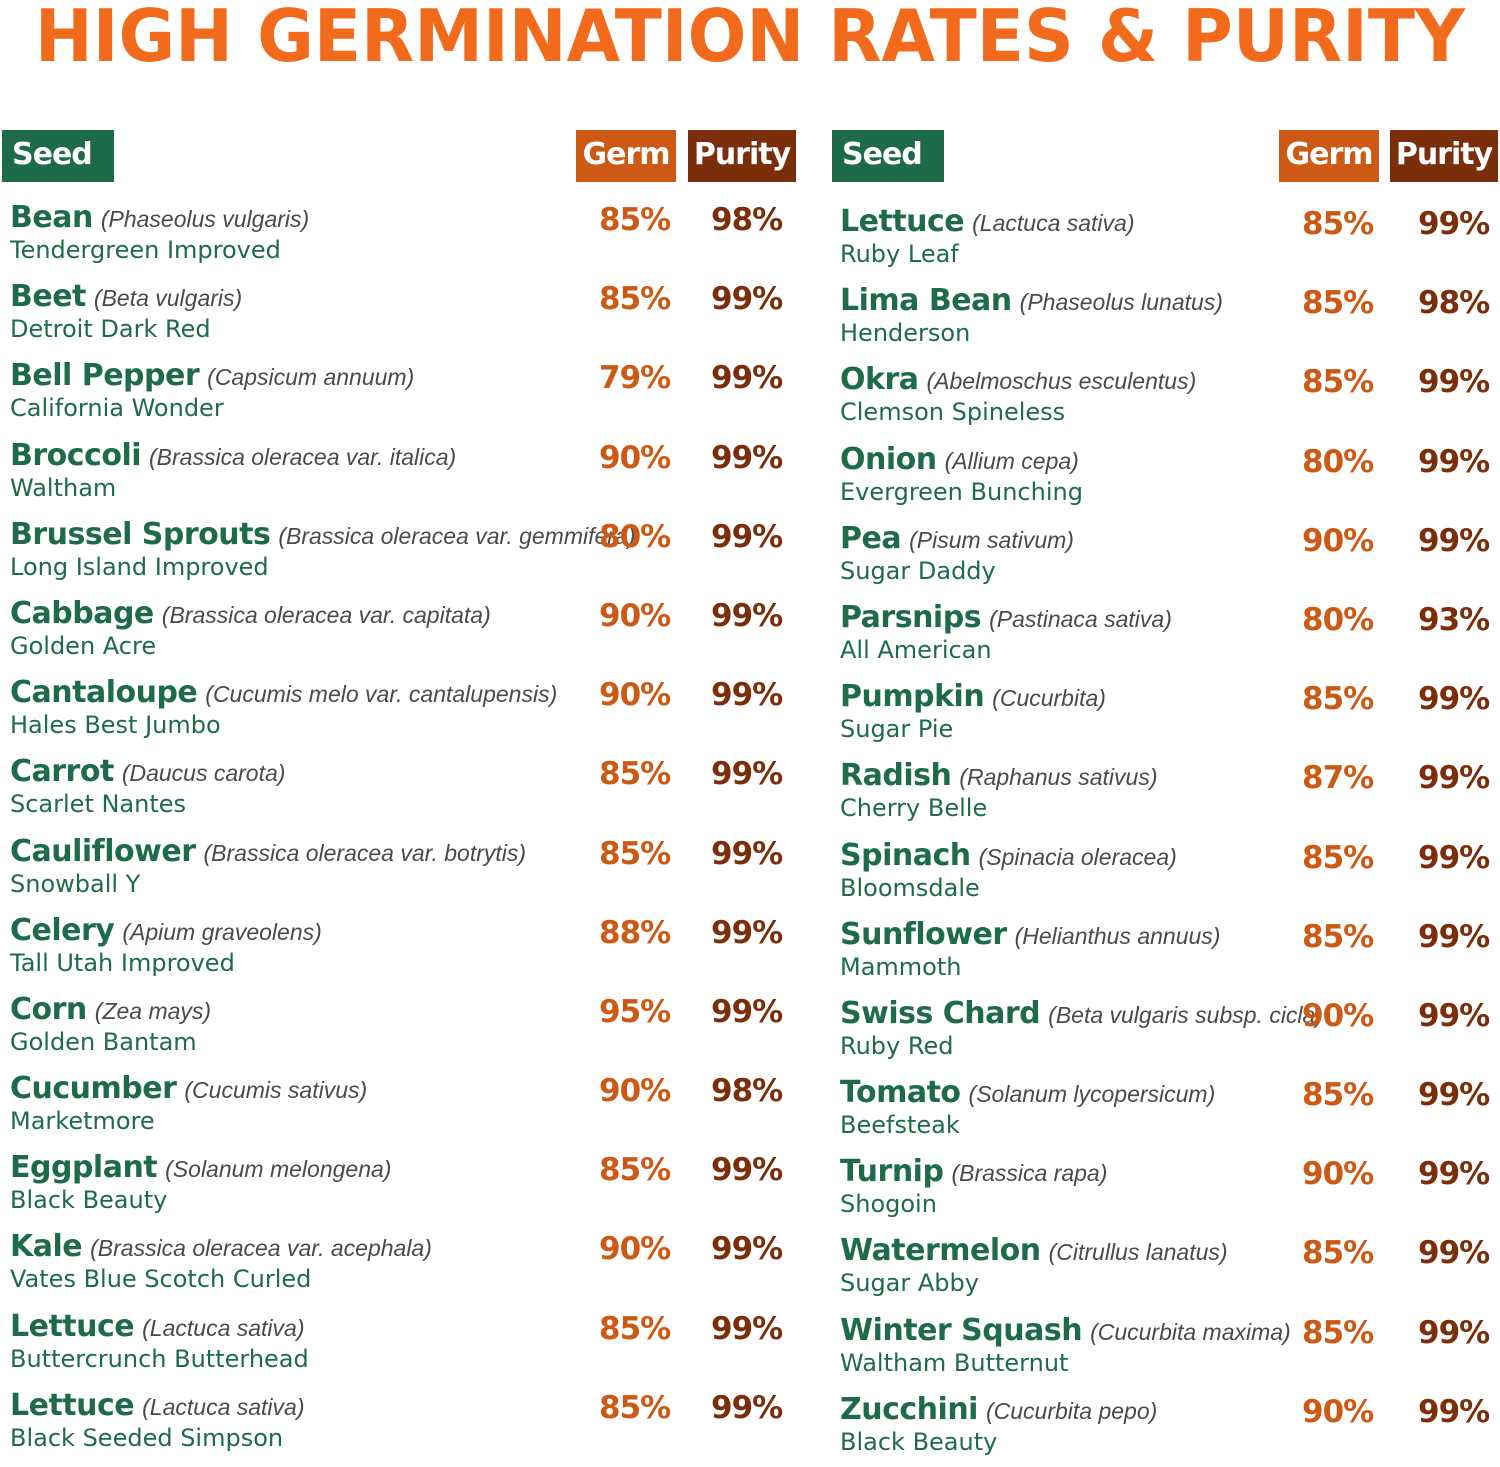  I want to click on seed-name-line: Beet (Beta vulgaris), so click(126, 296).